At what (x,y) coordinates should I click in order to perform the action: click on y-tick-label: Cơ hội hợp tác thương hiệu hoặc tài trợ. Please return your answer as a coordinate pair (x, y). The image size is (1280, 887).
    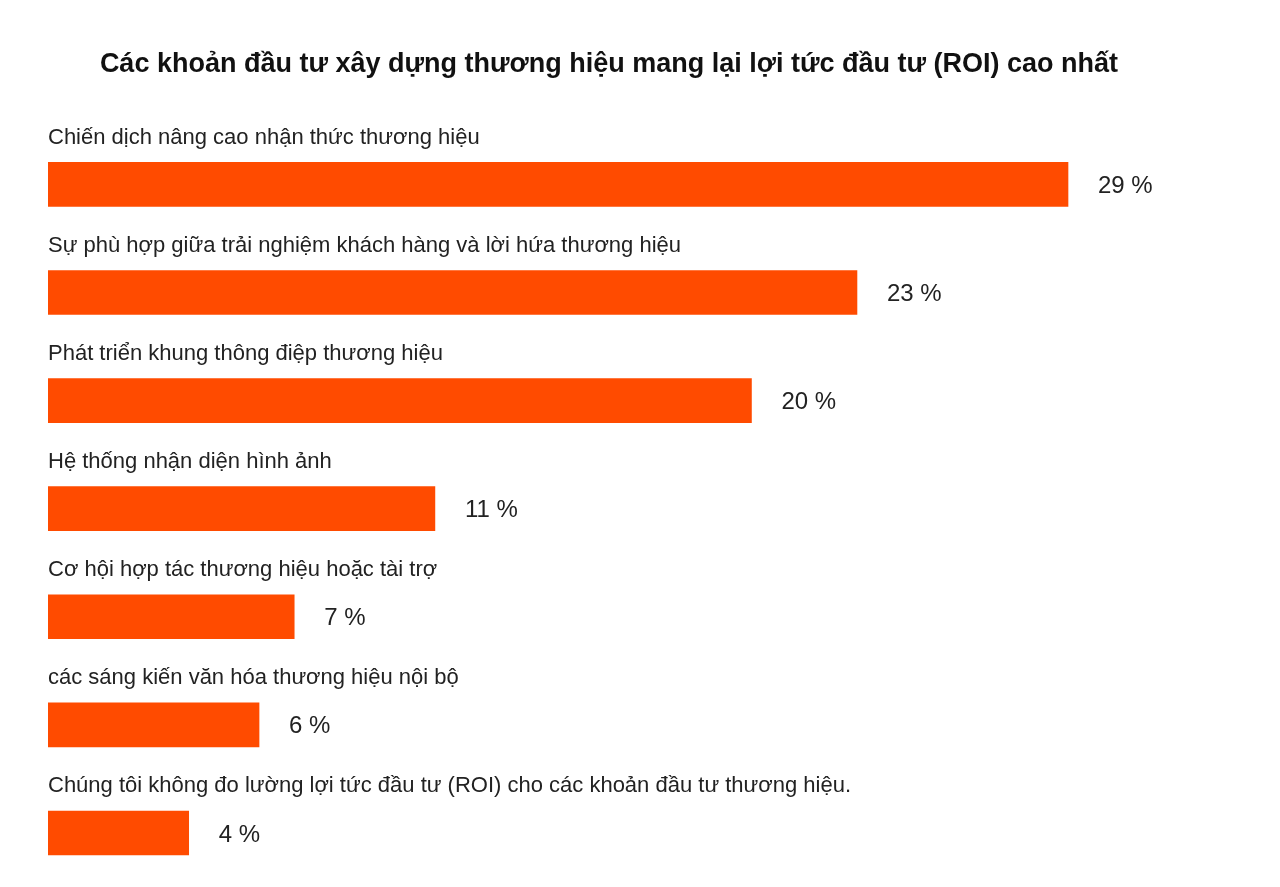
    Looking at the image, I should click on (243, 568).